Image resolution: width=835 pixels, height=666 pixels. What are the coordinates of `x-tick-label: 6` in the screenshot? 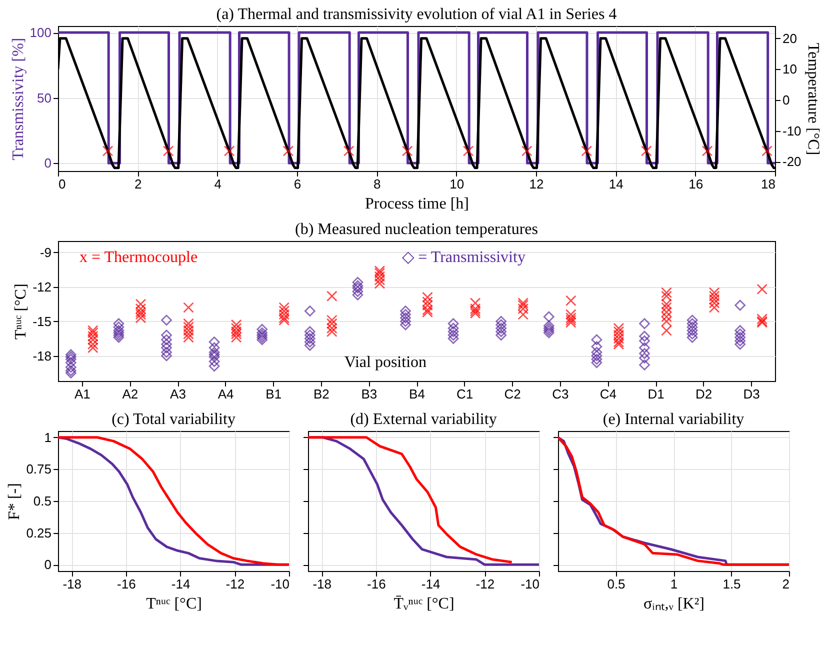 It's located at (298, 184).